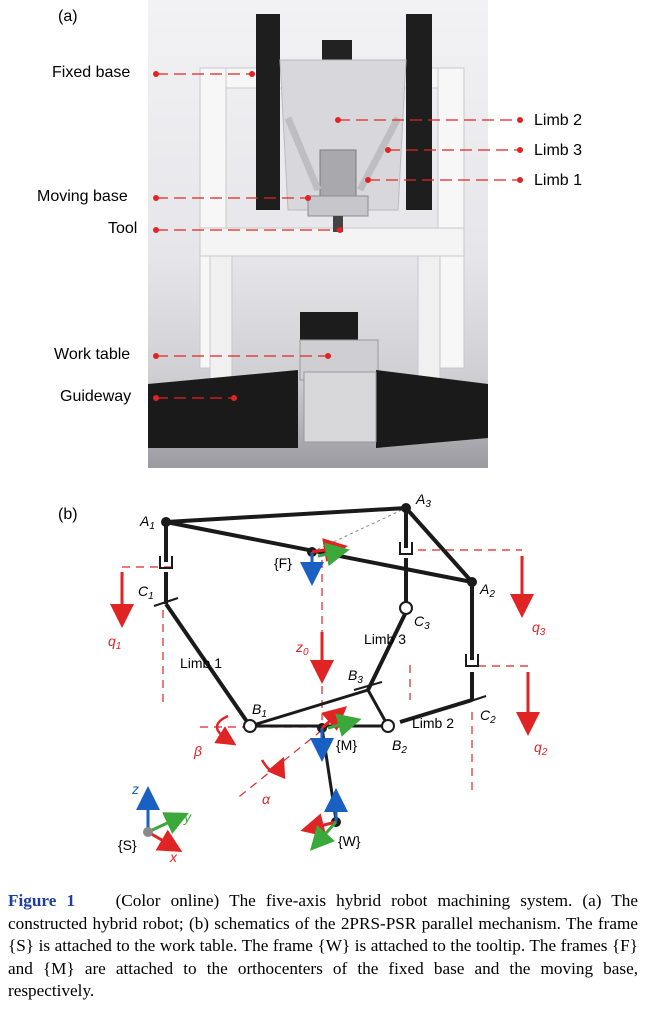 This screenshot has height=1022, width=646. I want to click on panel-a-label: (a), so click(68, 16).